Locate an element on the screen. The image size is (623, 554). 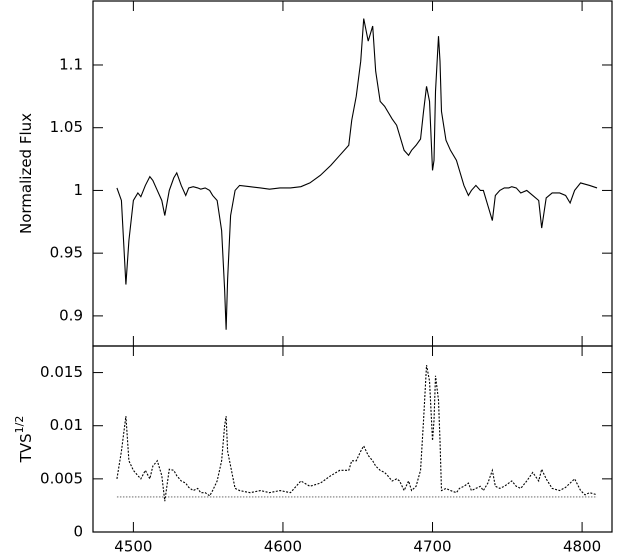
y-tick-label: 0.95 is located at coordinates (66, 253).